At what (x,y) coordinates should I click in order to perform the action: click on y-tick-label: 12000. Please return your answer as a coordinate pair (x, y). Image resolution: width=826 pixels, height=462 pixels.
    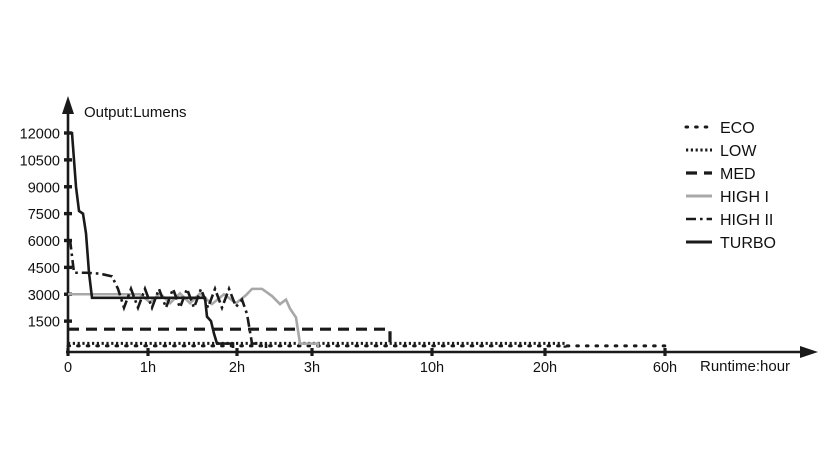
    Looking at the image, I should click on (40, 135).